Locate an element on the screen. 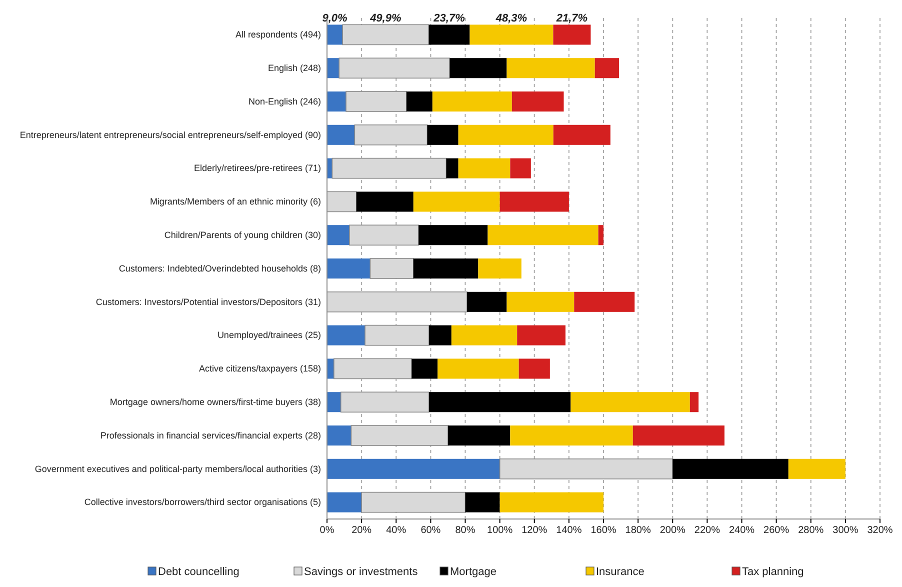 The width and height of the screenshot is (902, 587). data-label: 48,3% is located at coordinates (511, 18).